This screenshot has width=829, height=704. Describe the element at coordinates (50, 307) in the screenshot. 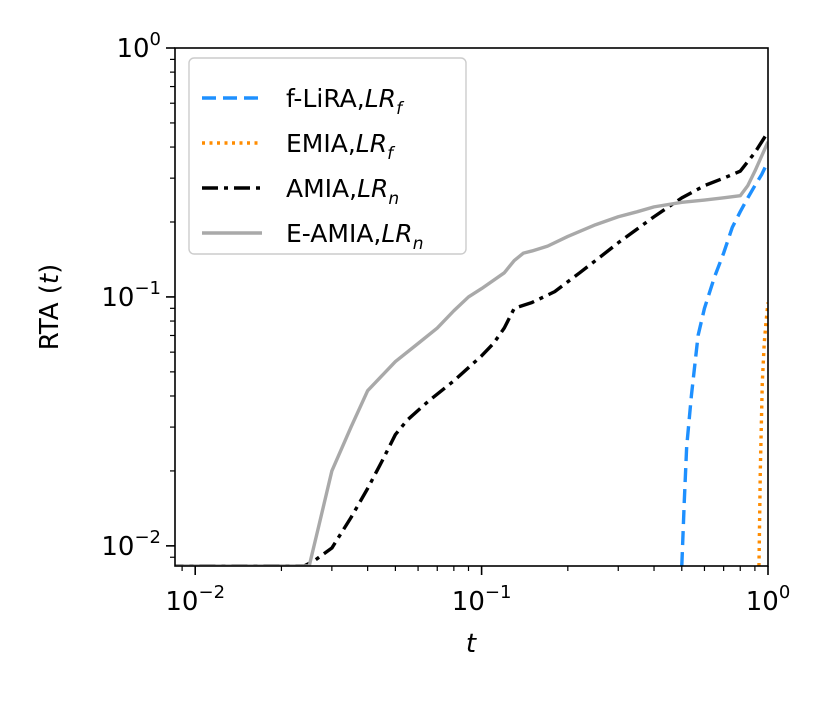

I see `y-axis-label: RTA (t)` at that location.